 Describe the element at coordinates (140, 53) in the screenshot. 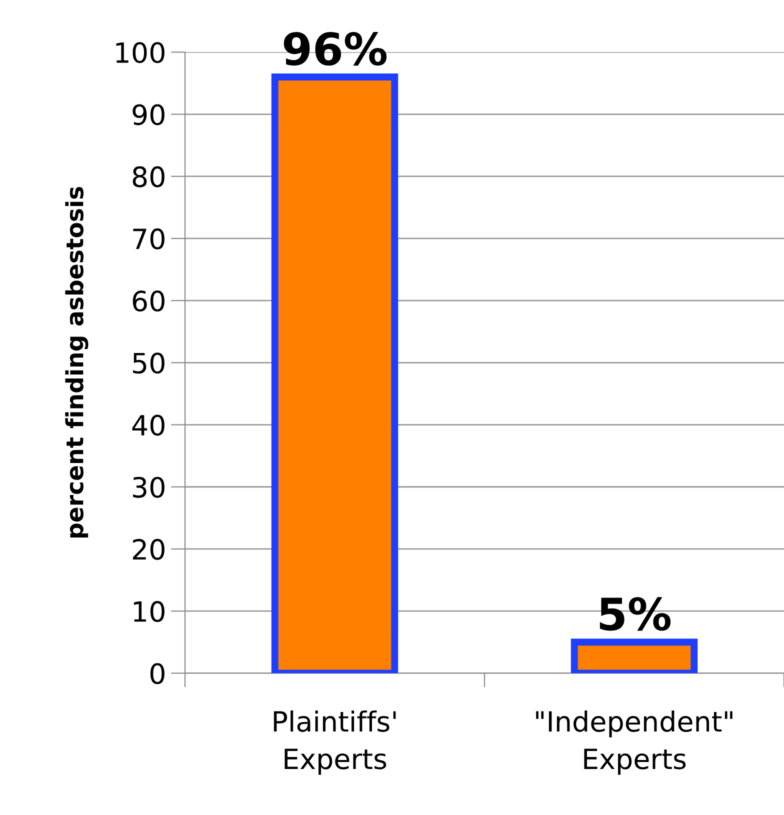

I see `y-tick-label: 100` at that location.